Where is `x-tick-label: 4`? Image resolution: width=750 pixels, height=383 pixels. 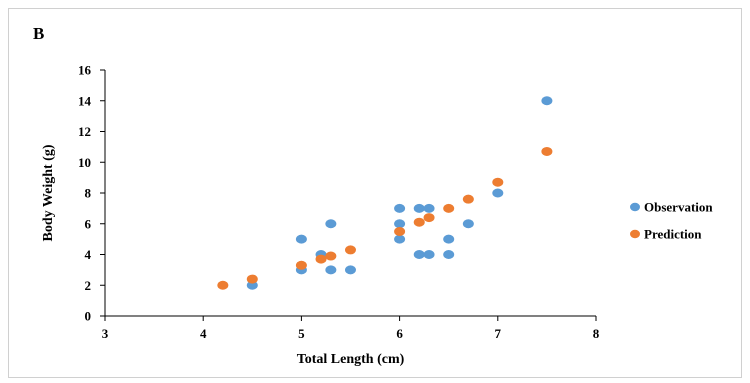
x-tick-label: 4 is located at coordinates (203, 333).